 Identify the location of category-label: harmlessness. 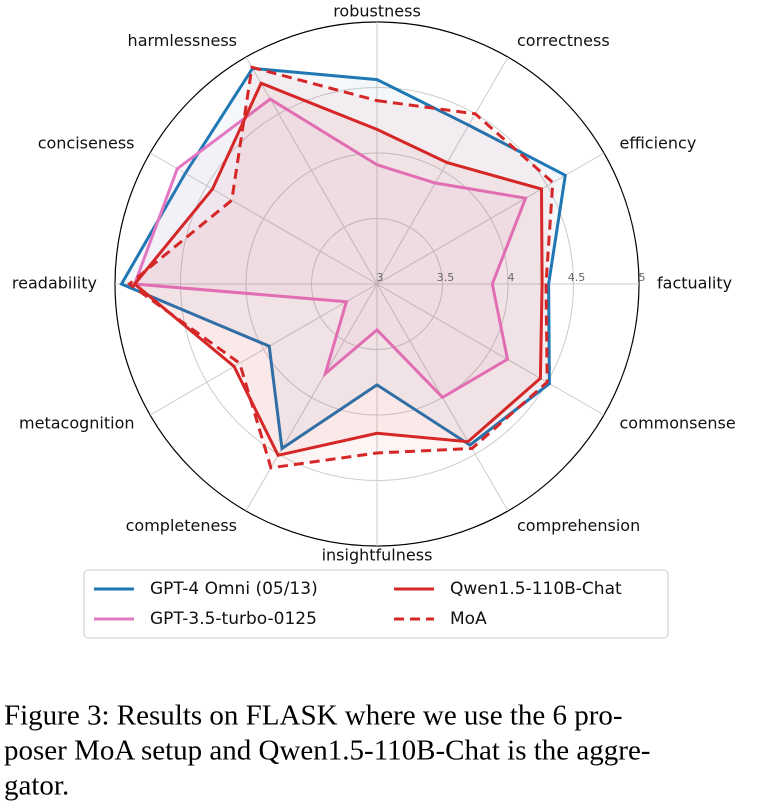
(182, 40).